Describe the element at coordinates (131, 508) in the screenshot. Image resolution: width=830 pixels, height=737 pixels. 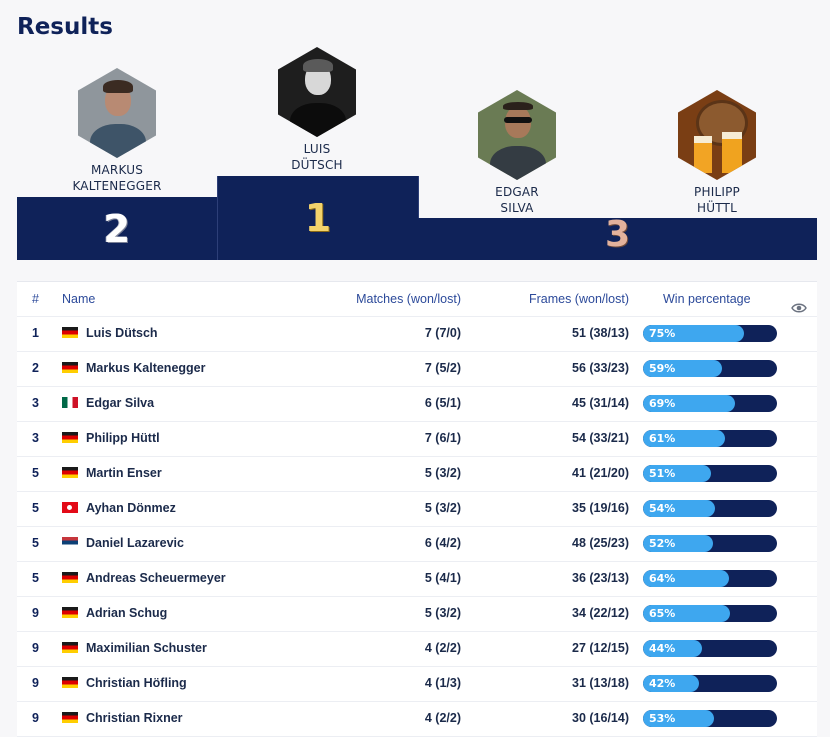
I see `player-name: Ayhan Dönmez` at that location.